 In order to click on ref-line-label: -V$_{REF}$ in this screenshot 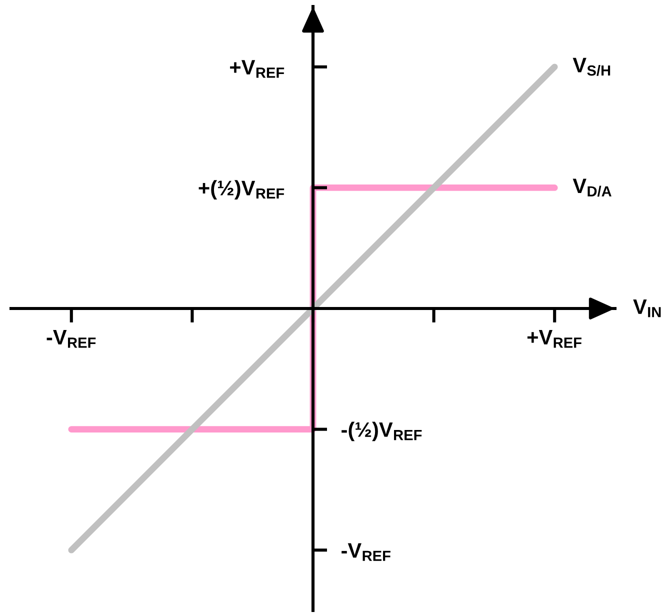, I will do `click(366, 552)`.